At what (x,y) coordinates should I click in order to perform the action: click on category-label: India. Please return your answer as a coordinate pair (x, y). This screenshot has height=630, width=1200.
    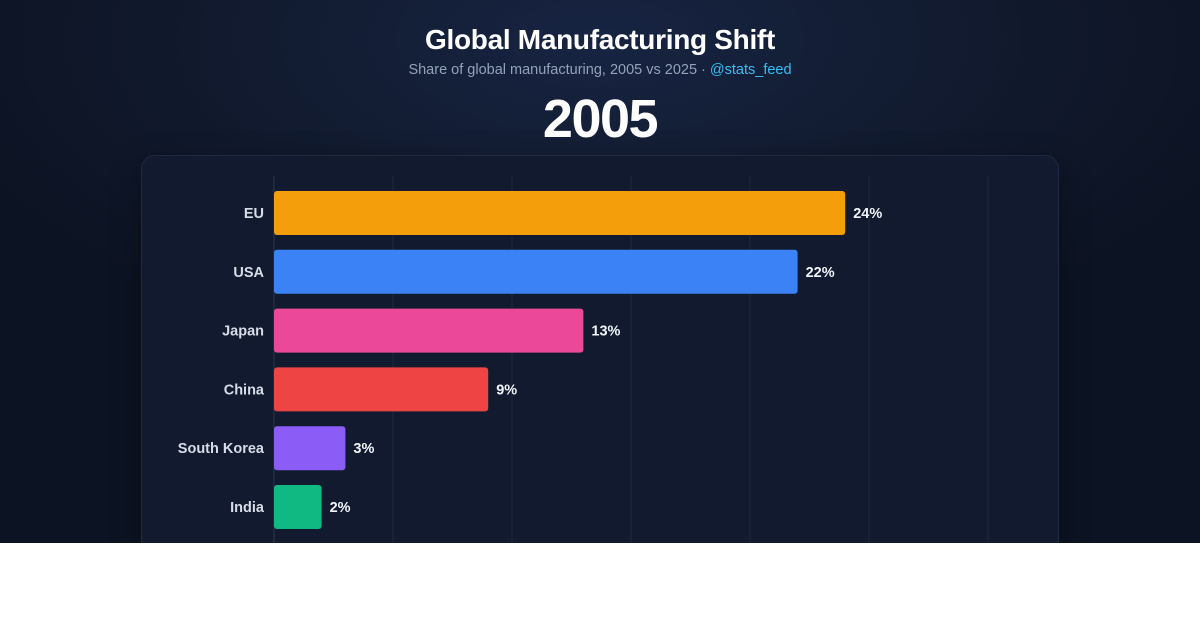
    Looking at the image, I should click on (247, 508).